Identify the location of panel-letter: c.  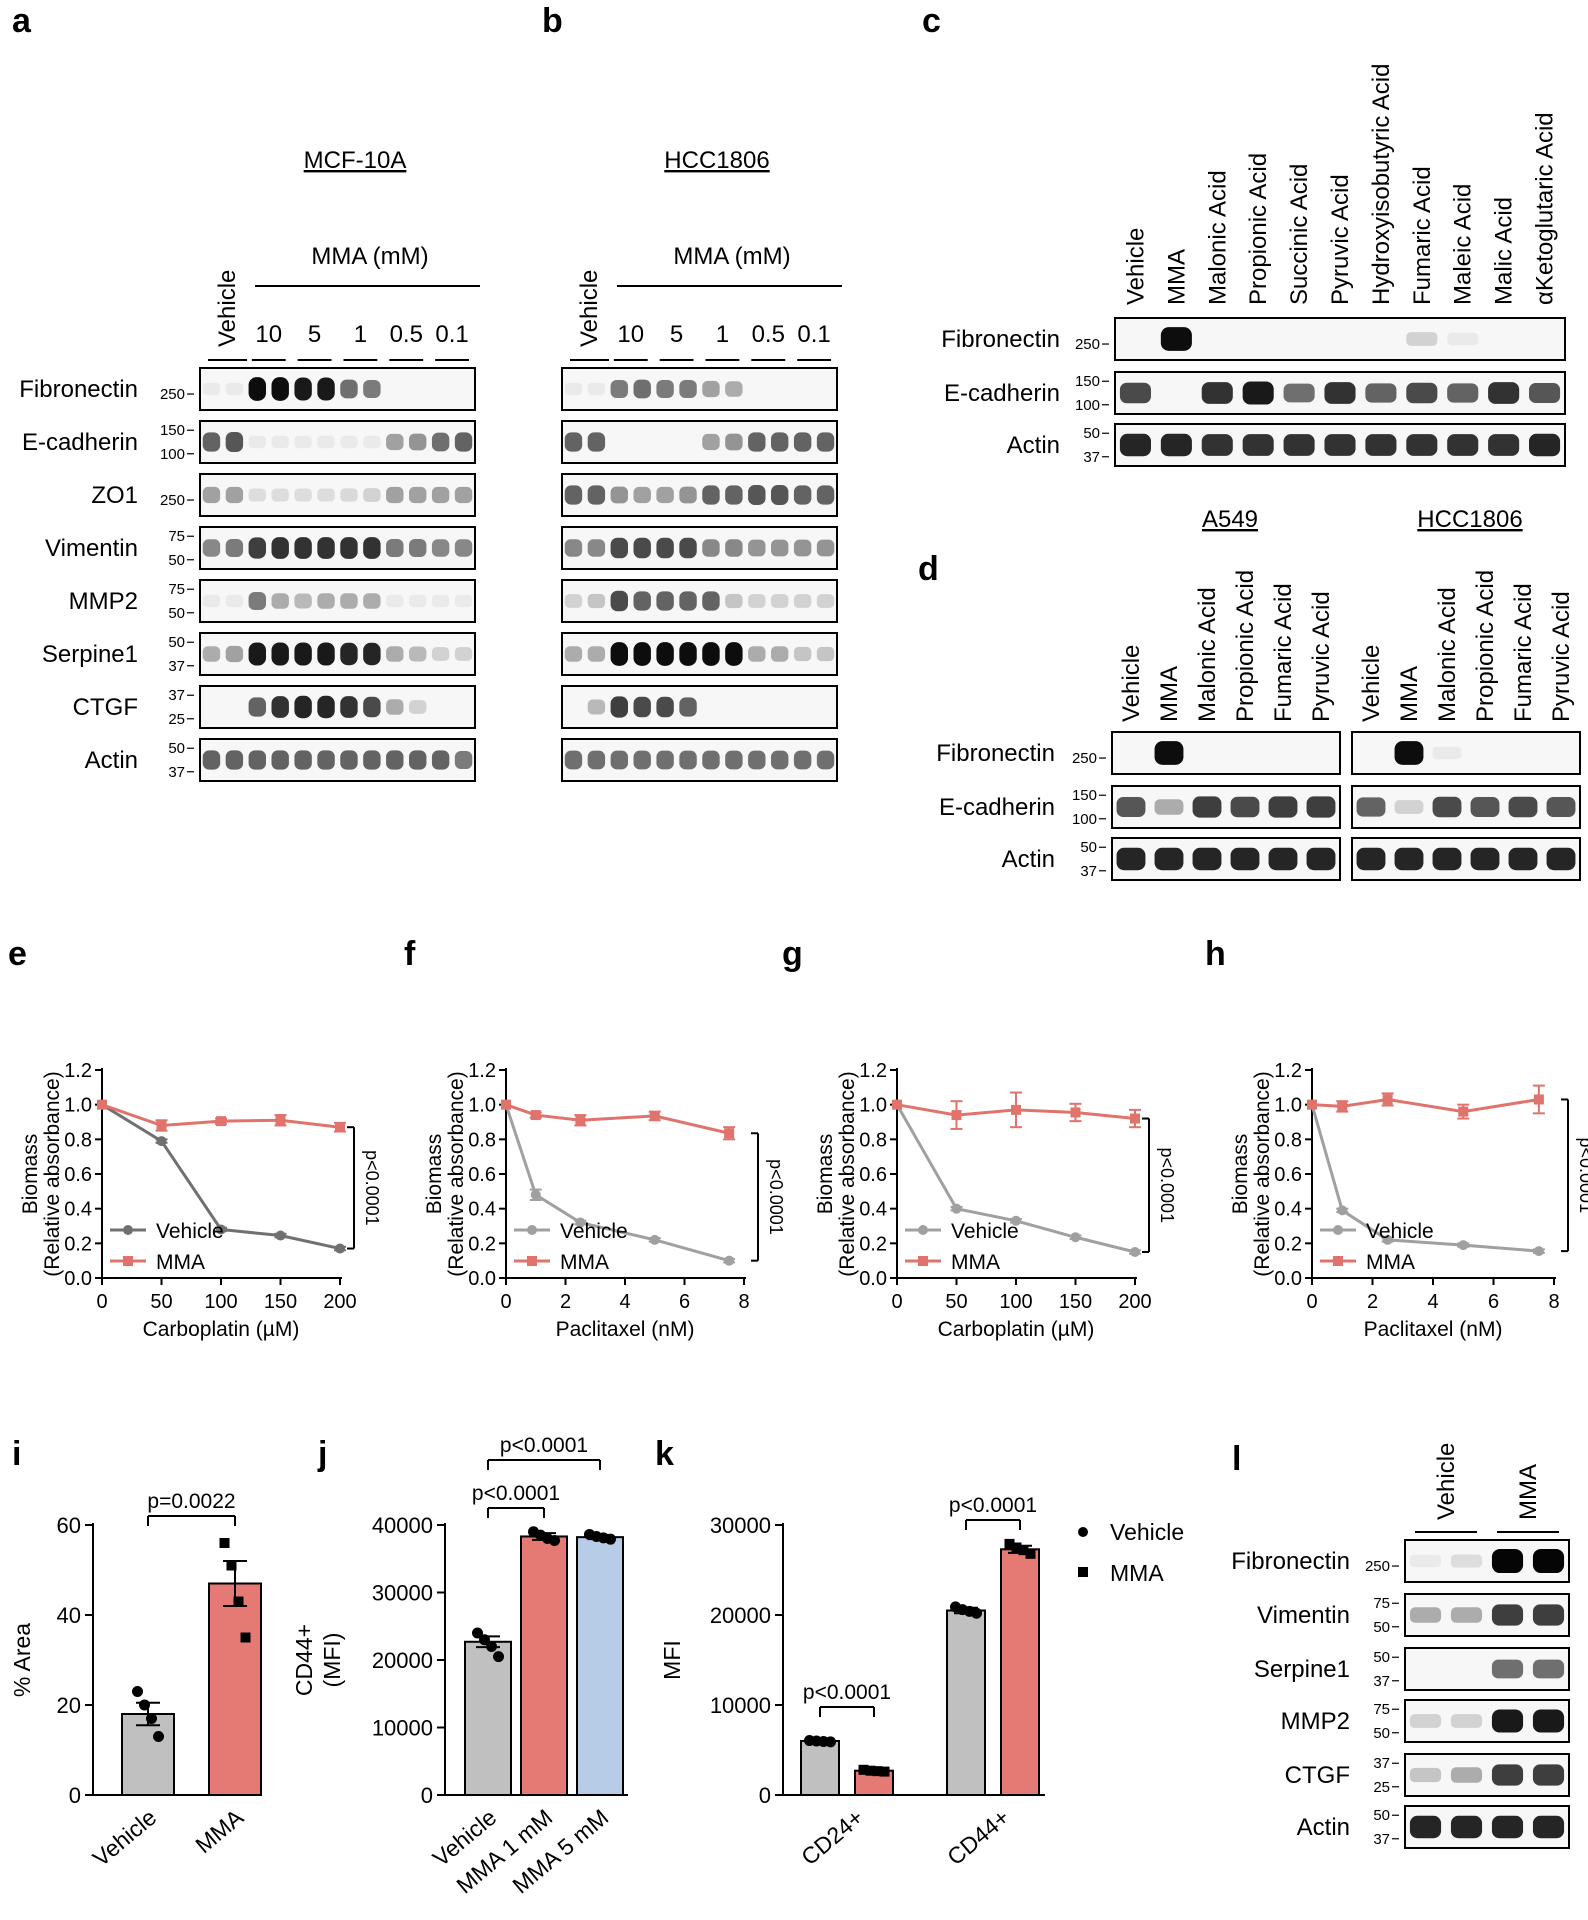
(931, 21).